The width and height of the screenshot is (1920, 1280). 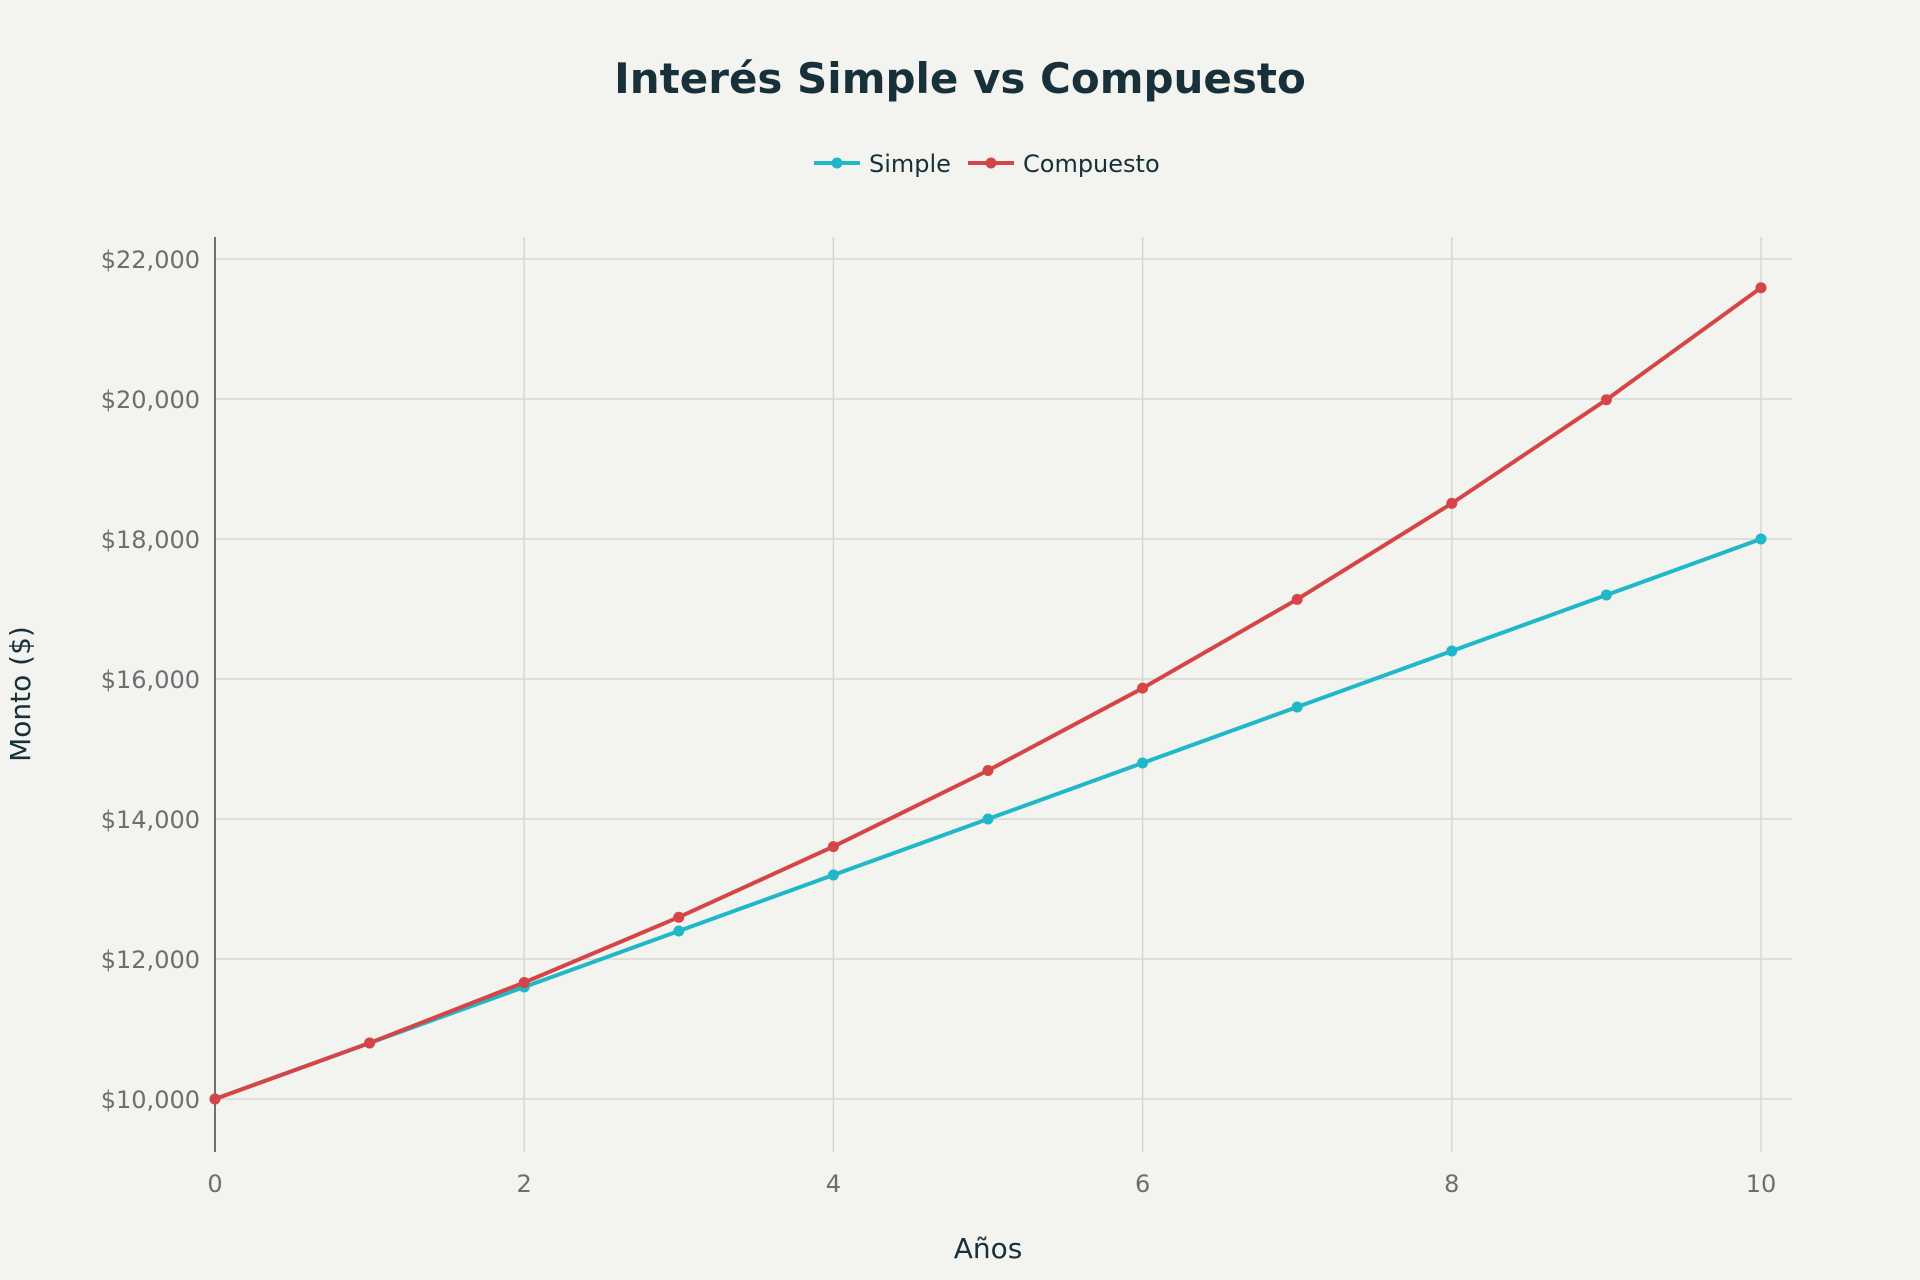 What do you see at coordinates (150, 820) in the screenshot?
I see `y-tick-label: $14,000` at bounding box center [150, 820].